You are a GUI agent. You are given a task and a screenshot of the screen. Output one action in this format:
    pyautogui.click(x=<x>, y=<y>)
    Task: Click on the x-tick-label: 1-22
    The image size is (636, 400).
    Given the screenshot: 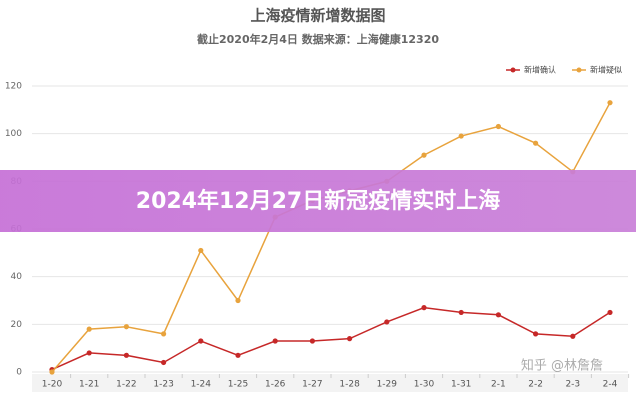 What is the action you would take?
    pyautogui.click(x=126, y=385)
    